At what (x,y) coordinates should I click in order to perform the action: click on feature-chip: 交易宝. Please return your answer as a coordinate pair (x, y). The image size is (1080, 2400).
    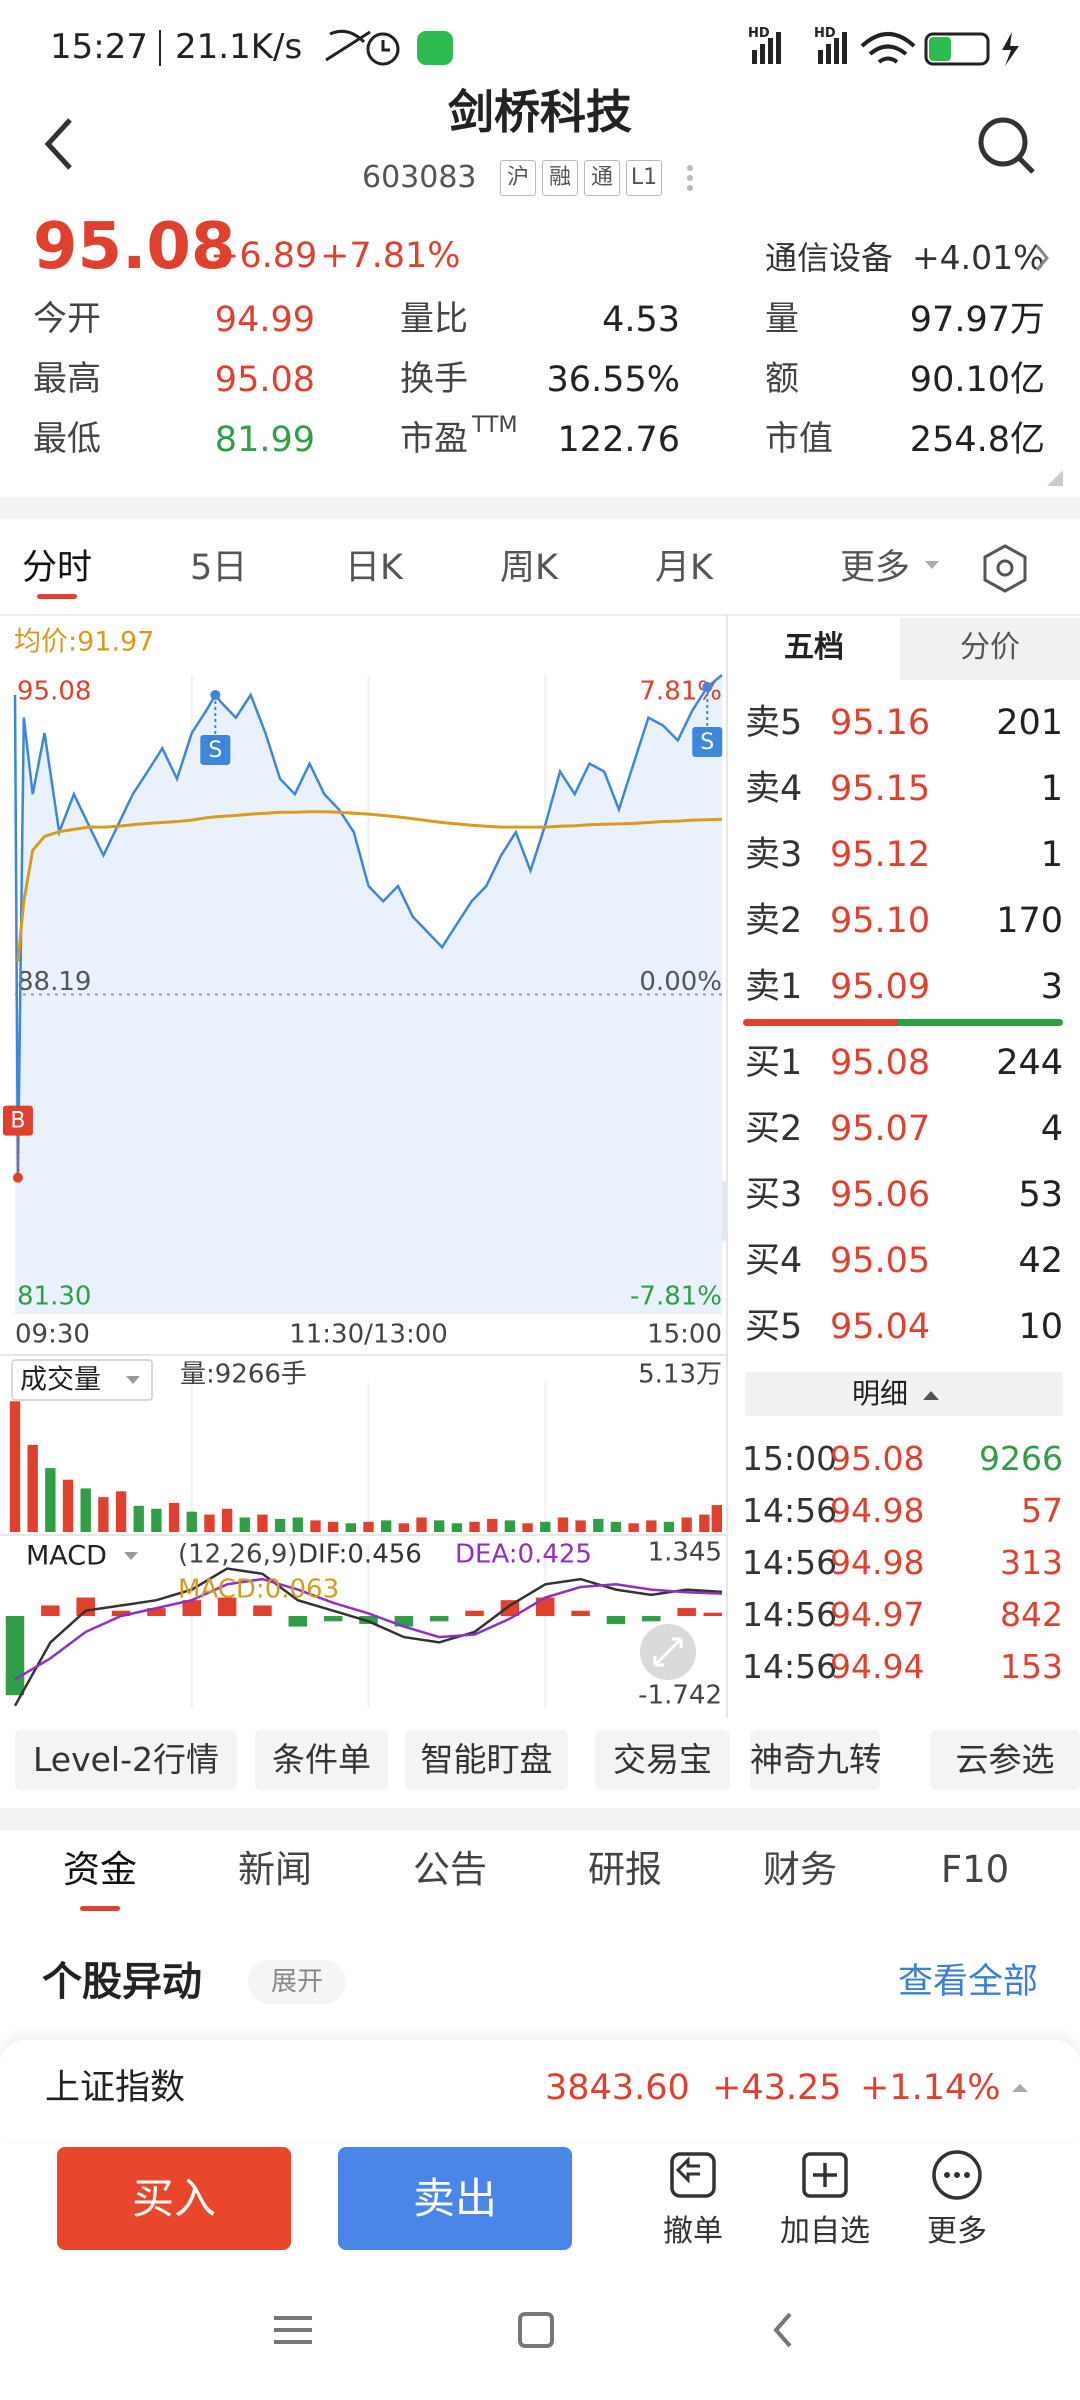
    Looking at the image, I should click on (662, 1760).